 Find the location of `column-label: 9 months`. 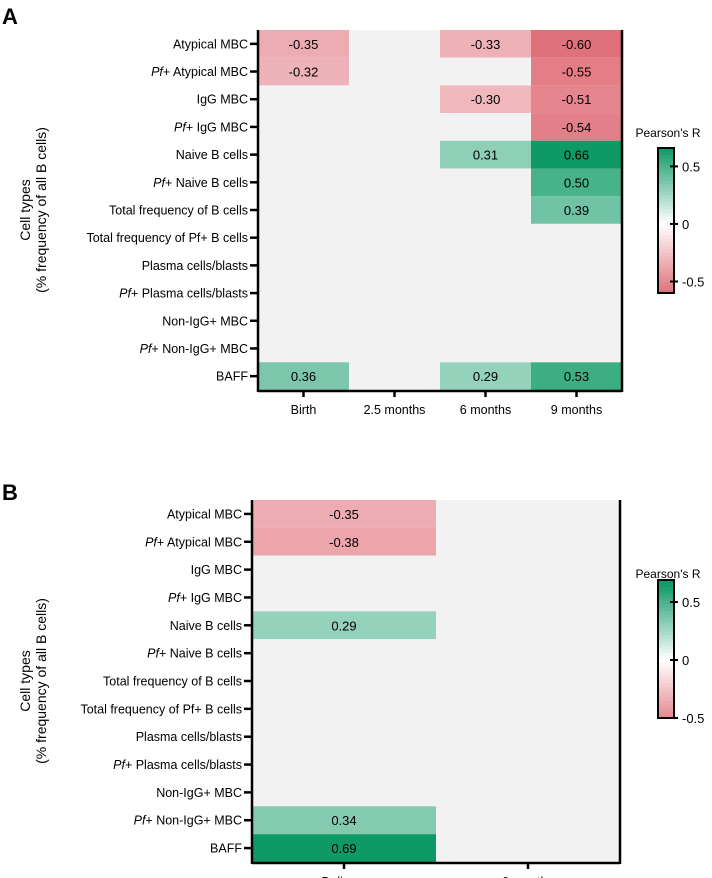

column-label: 9 months is located at coordinates (576, 410).